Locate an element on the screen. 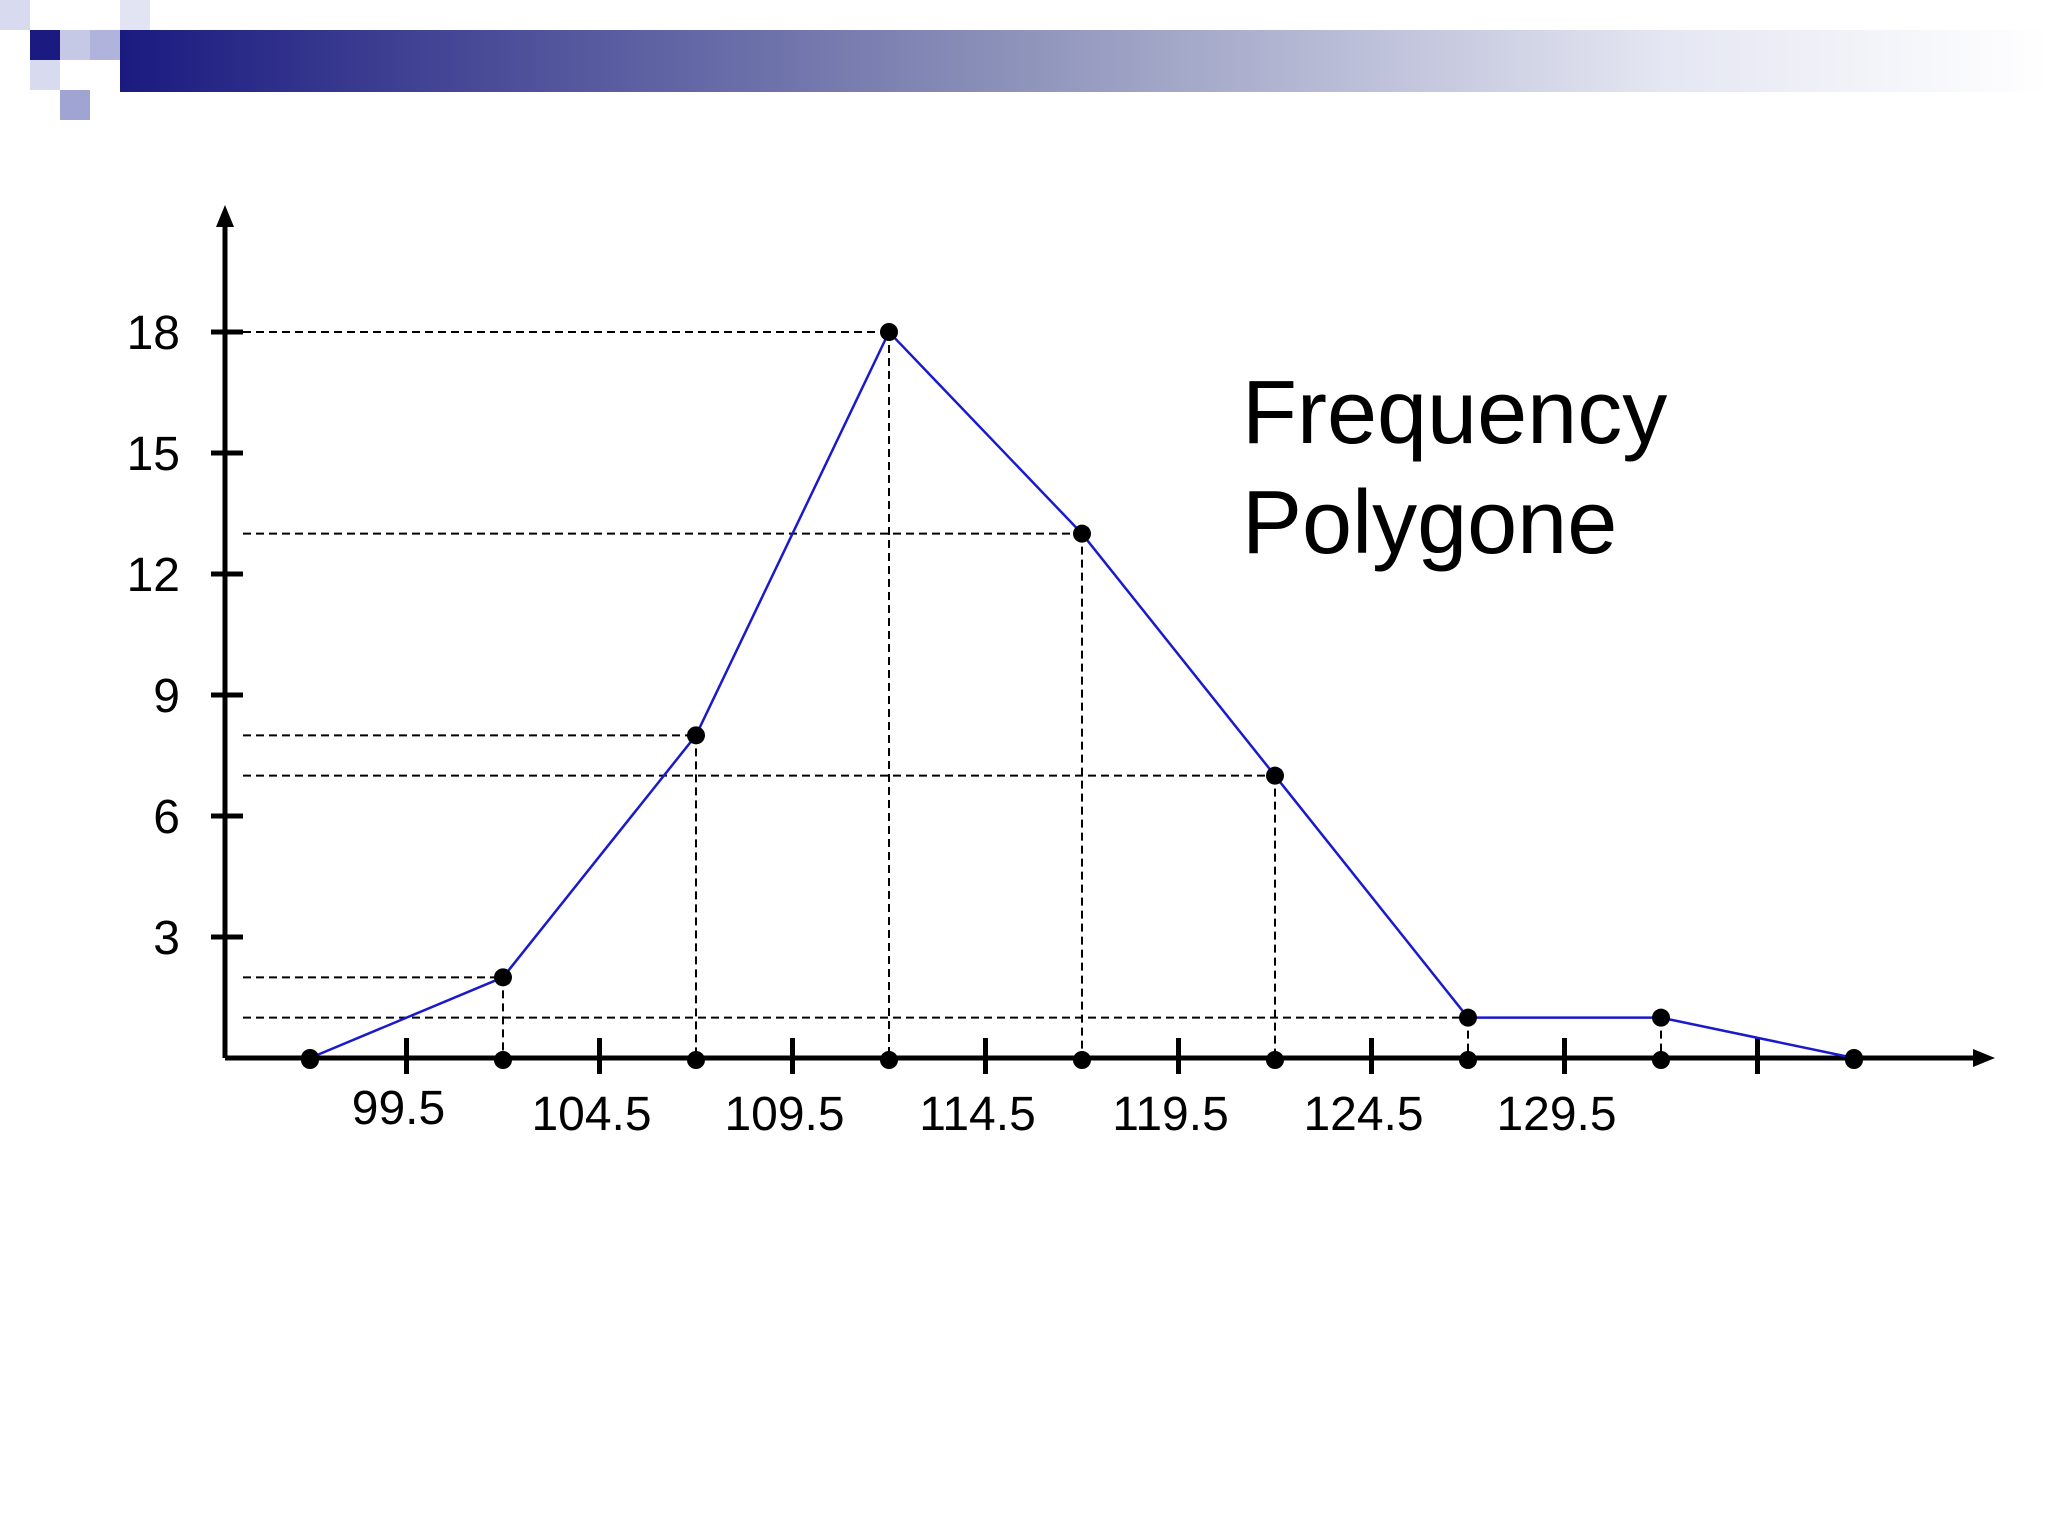 This screenshot has height=1536, width=2048. x-tick-label: 119.5 is located at coordinates (1170, 1114).